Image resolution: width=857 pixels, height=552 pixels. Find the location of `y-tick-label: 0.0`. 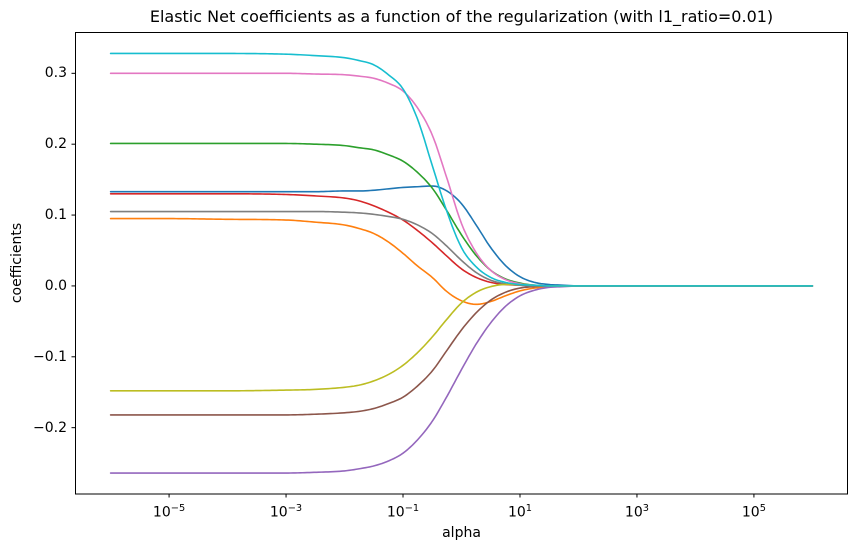

y-tick-label: 0.0 is located at coordinates (55, 285).